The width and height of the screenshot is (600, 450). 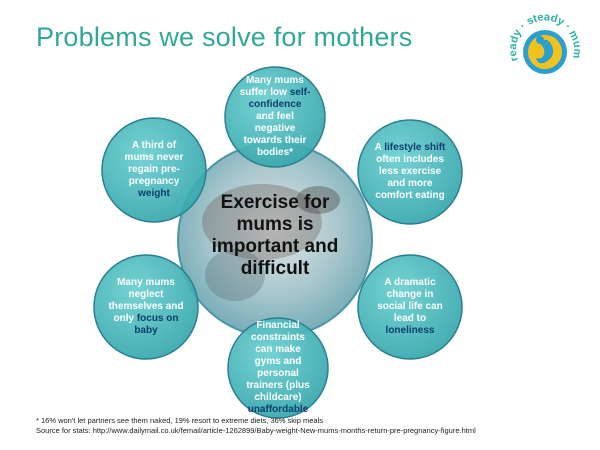 What do you see at coordinates (415, 147) in the screenshot?
I see `petal-highlight: lifestyle shift` at bounding box center [415, 147].